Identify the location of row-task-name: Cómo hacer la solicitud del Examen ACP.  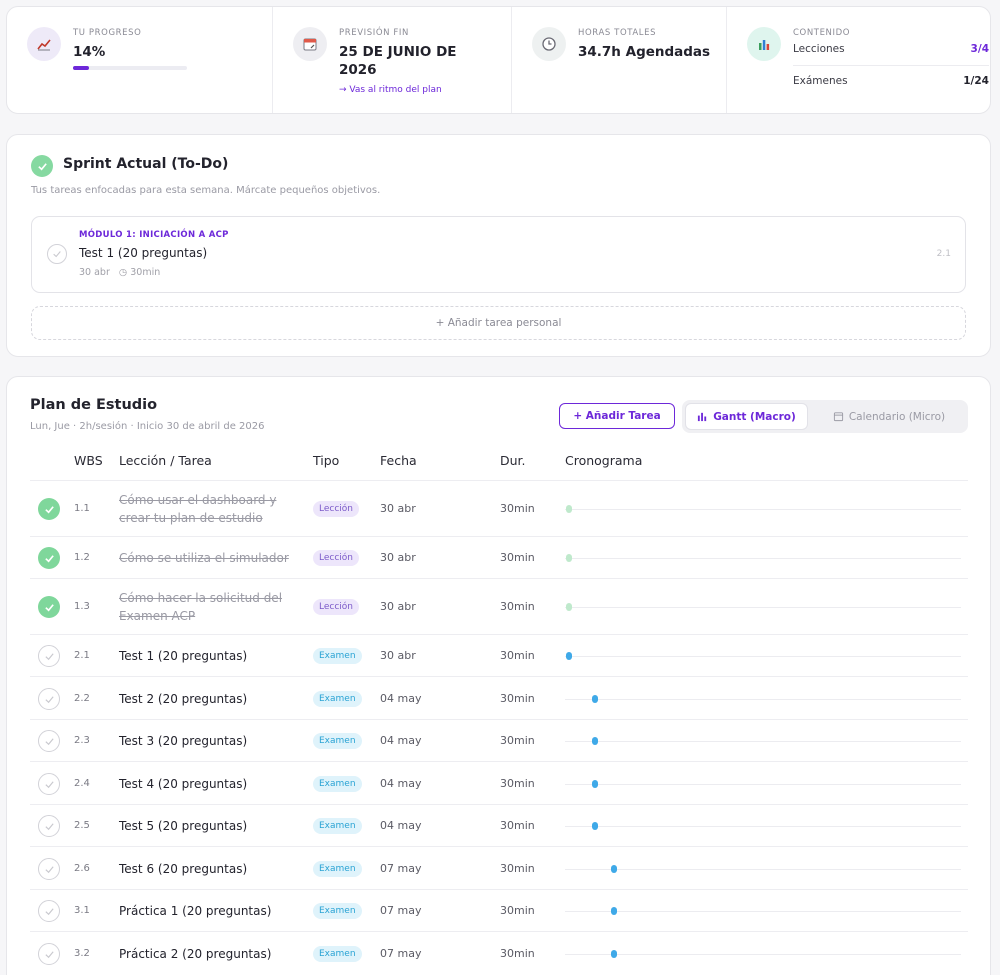
(201, 607).